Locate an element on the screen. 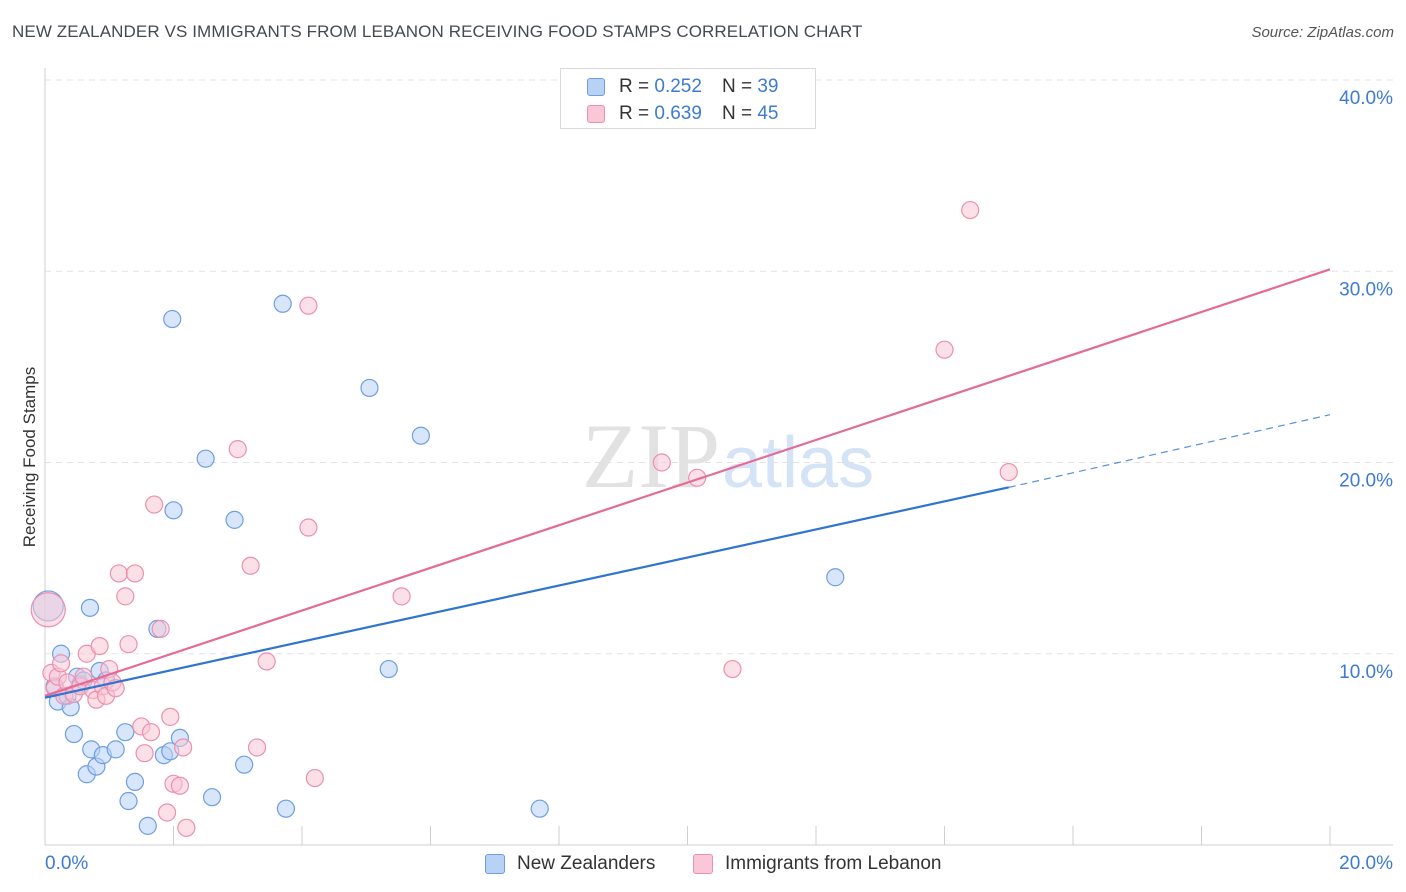  y-tick-label: 20.0% is located at coordinates (1366, 481).